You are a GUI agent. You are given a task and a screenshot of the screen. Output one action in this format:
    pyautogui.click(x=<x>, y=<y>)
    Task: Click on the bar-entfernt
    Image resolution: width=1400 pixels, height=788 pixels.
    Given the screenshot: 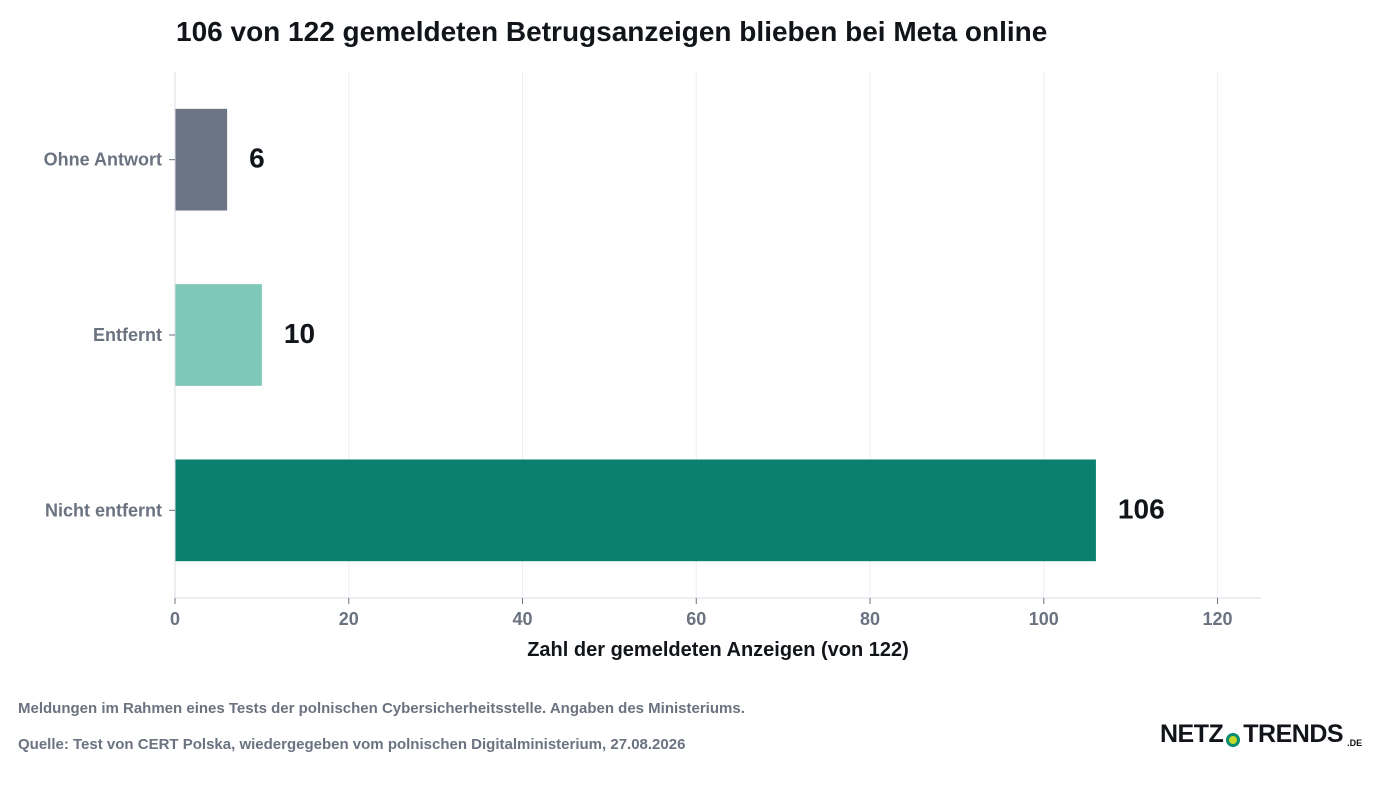 What is the action you would take?
    pyautogui.click(x=218, y=335)
    